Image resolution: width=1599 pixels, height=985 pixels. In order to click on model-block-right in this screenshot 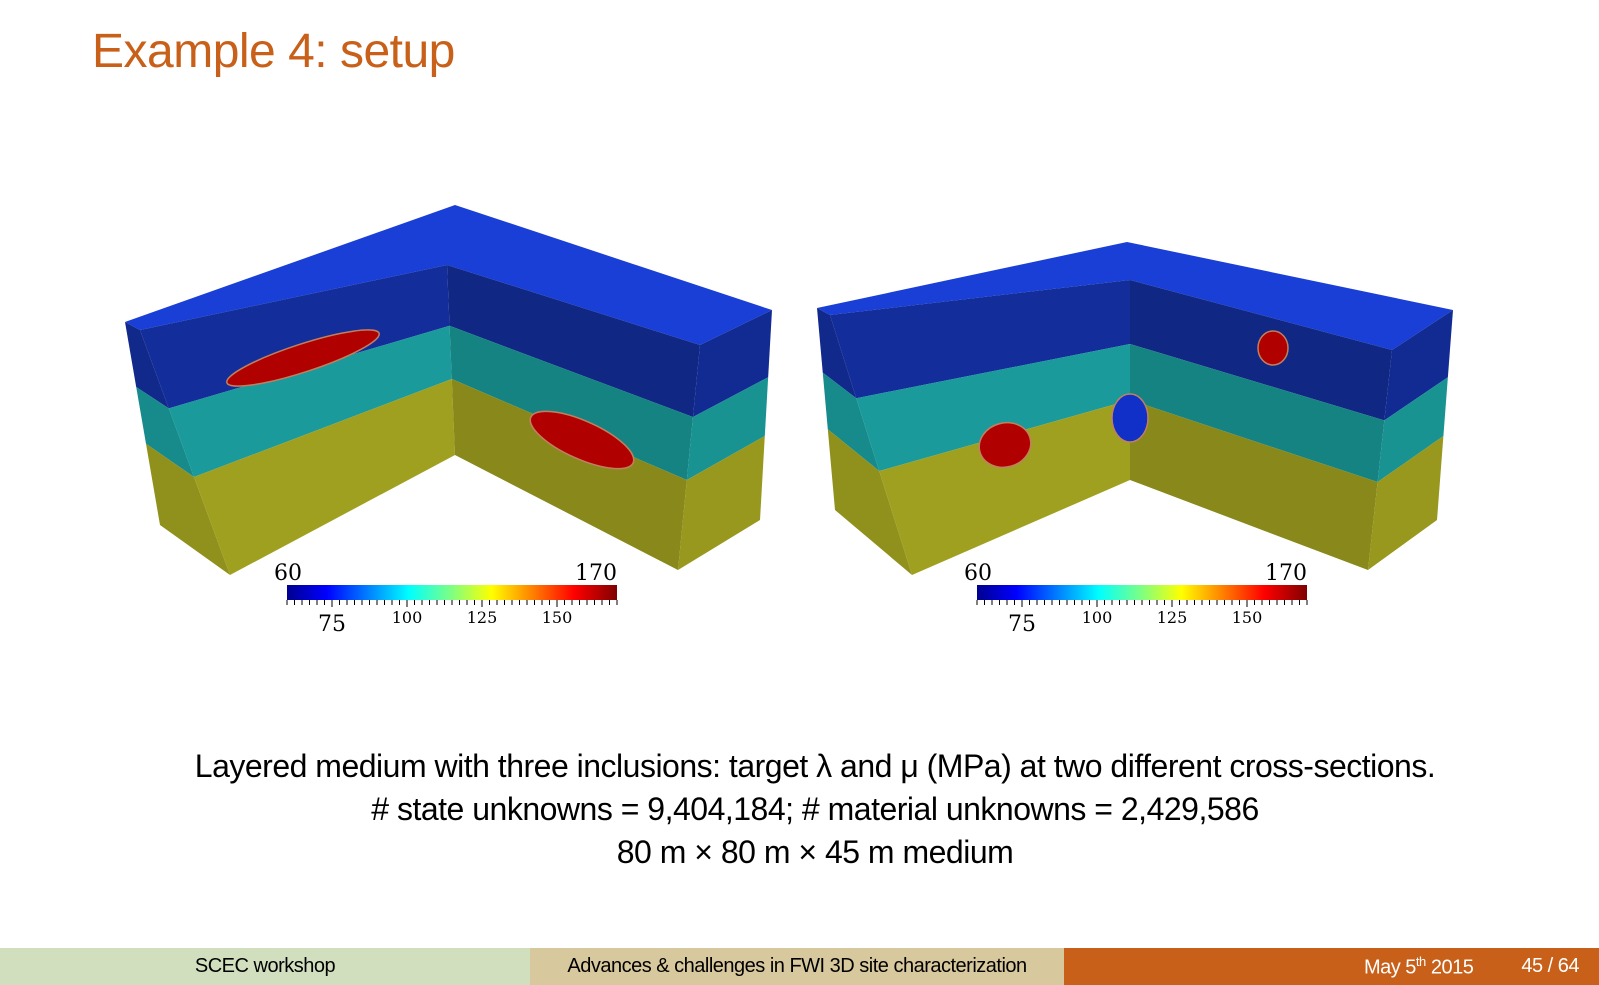, I will do `click(1135, 408)`.